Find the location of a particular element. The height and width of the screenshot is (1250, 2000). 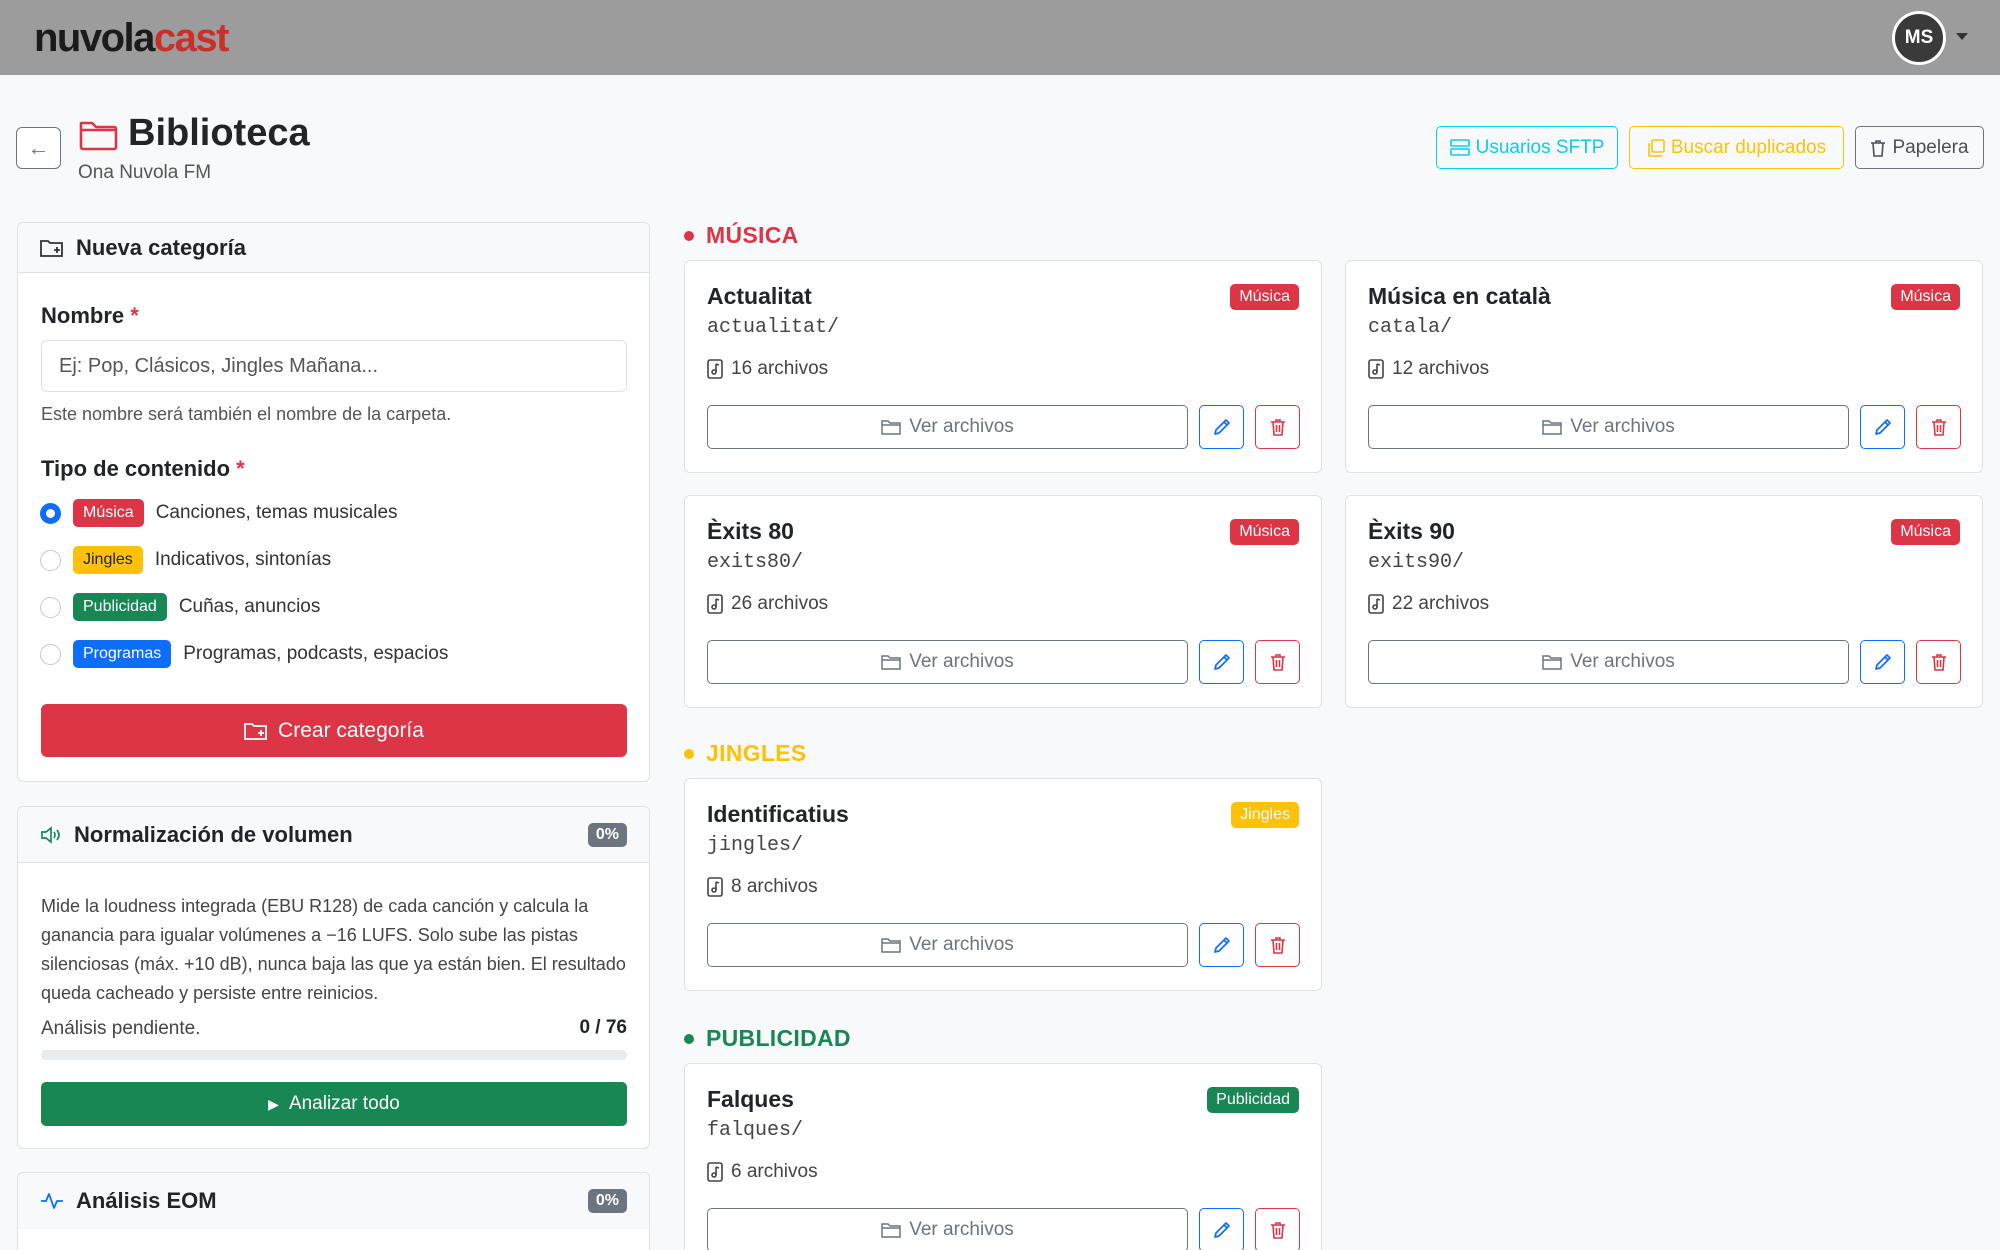

trash-button: Papelera is located at coordinates (1919, 147).